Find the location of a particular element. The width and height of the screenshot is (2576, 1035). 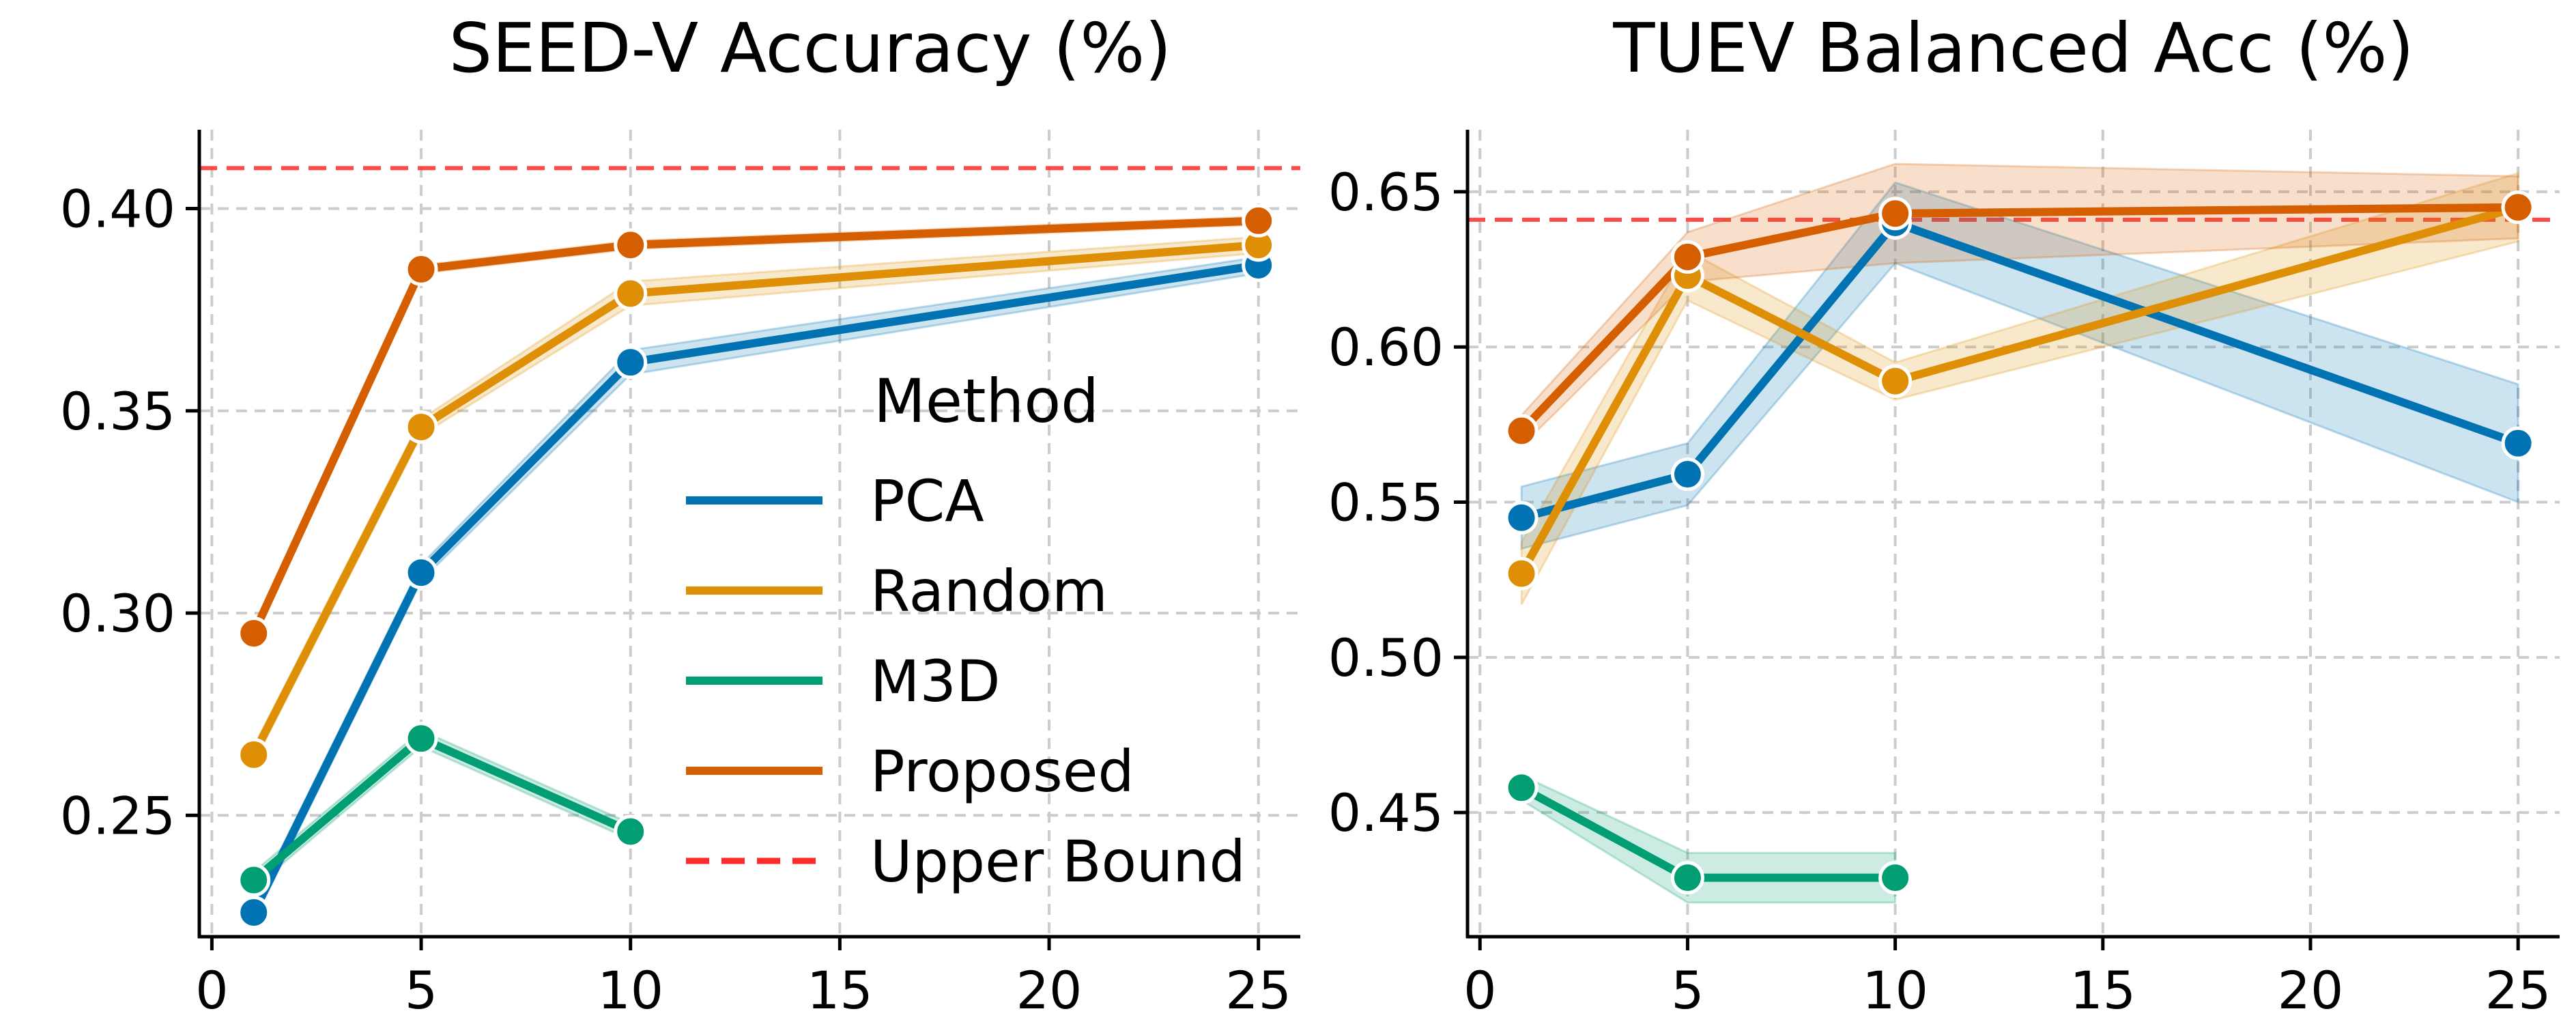

band-m3d is located at coordinates (1708, 839).